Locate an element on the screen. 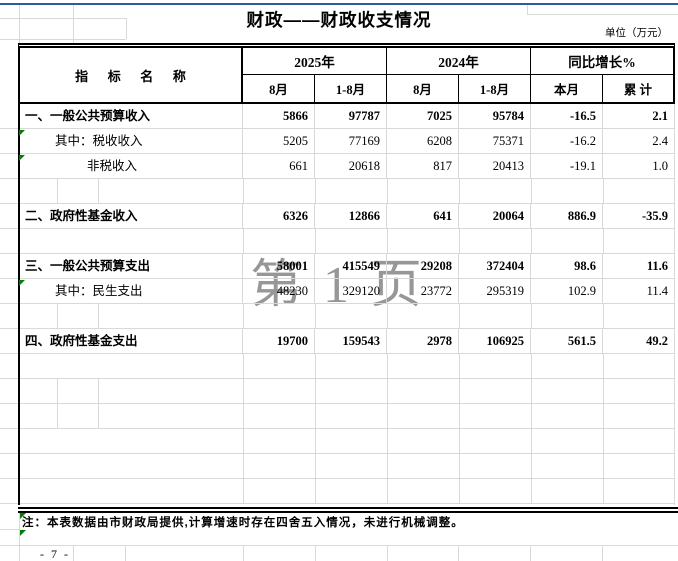  row-label: 其中：民生支出 is located at coordinates (131, 291).